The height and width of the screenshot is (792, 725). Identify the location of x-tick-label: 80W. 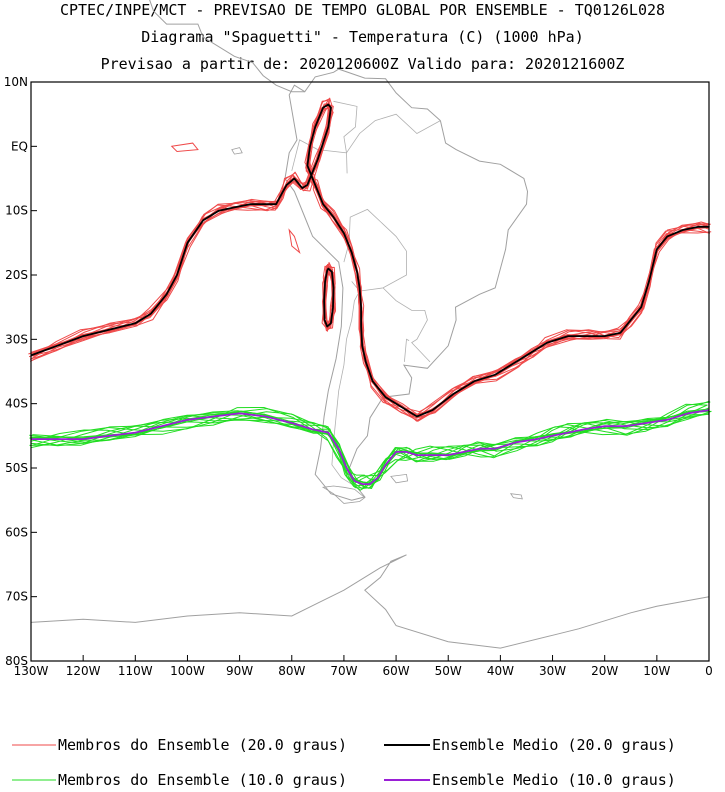
(291, 671).